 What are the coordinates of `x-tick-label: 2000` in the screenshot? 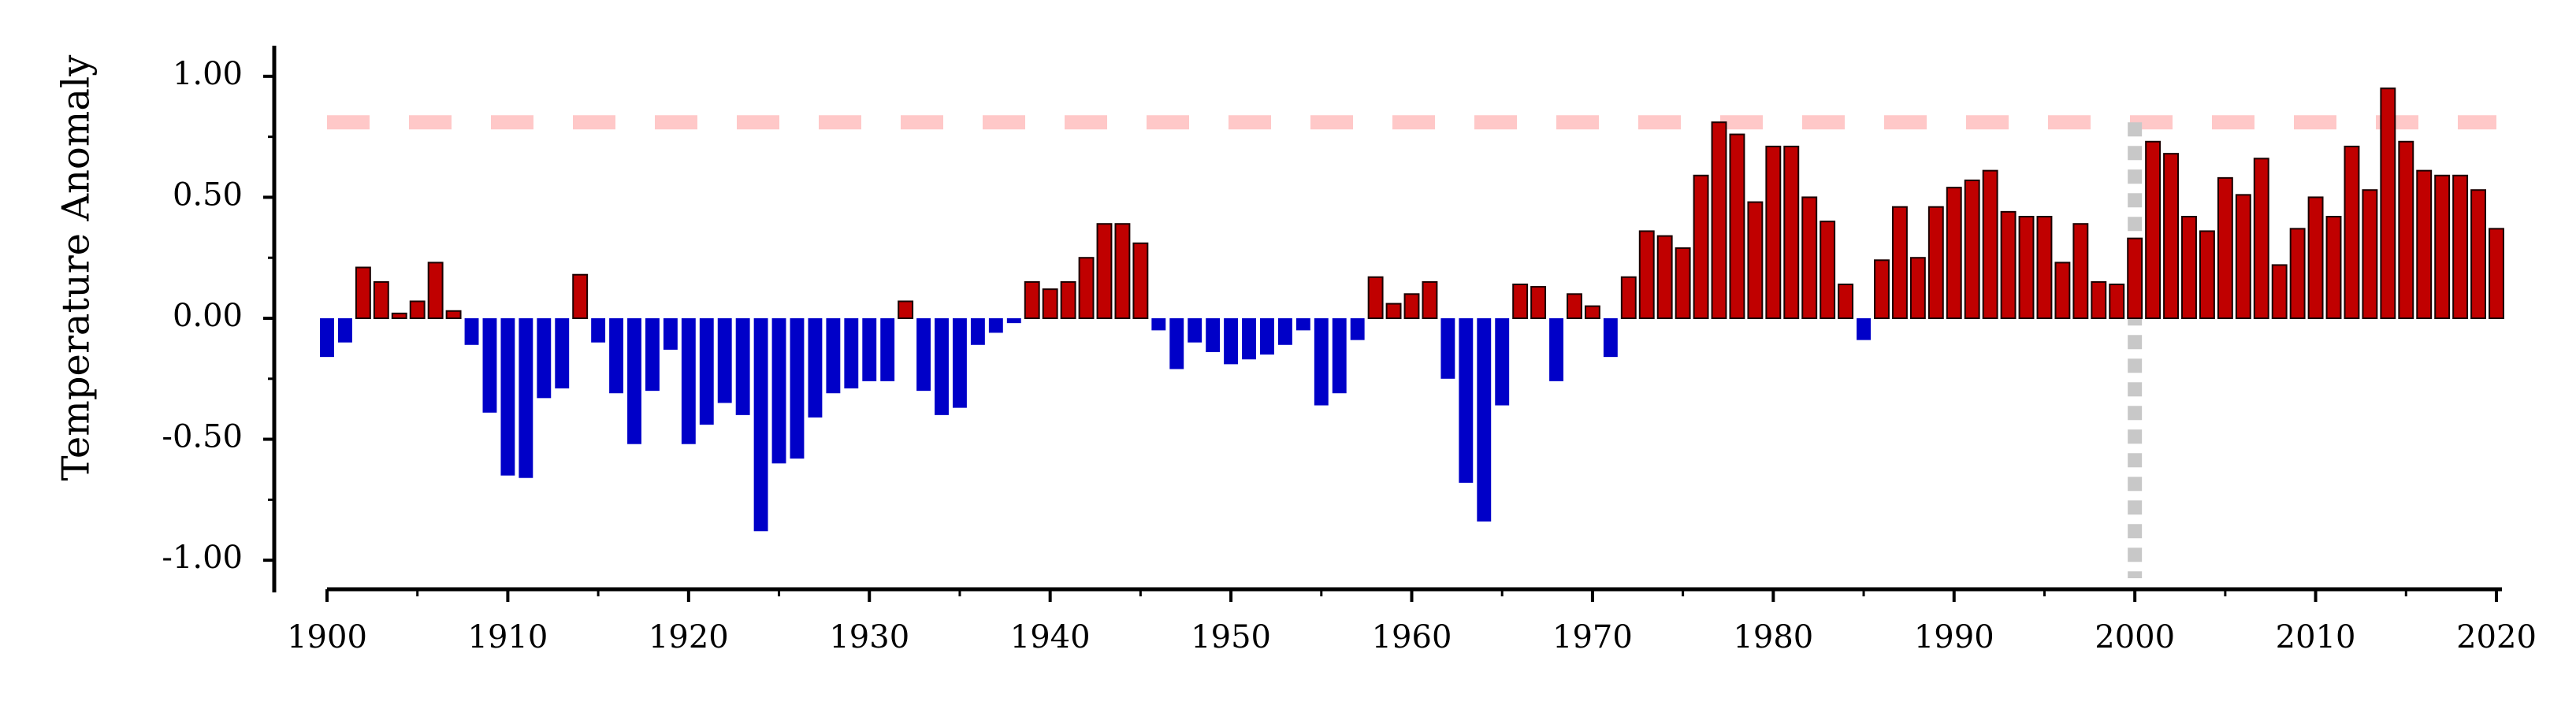 It's located at (2135, 637).